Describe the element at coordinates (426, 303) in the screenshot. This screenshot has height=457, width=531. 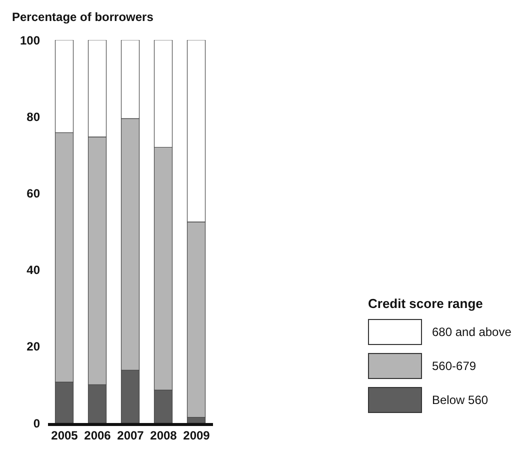
I see `legend-title: Credit score range` at that location.